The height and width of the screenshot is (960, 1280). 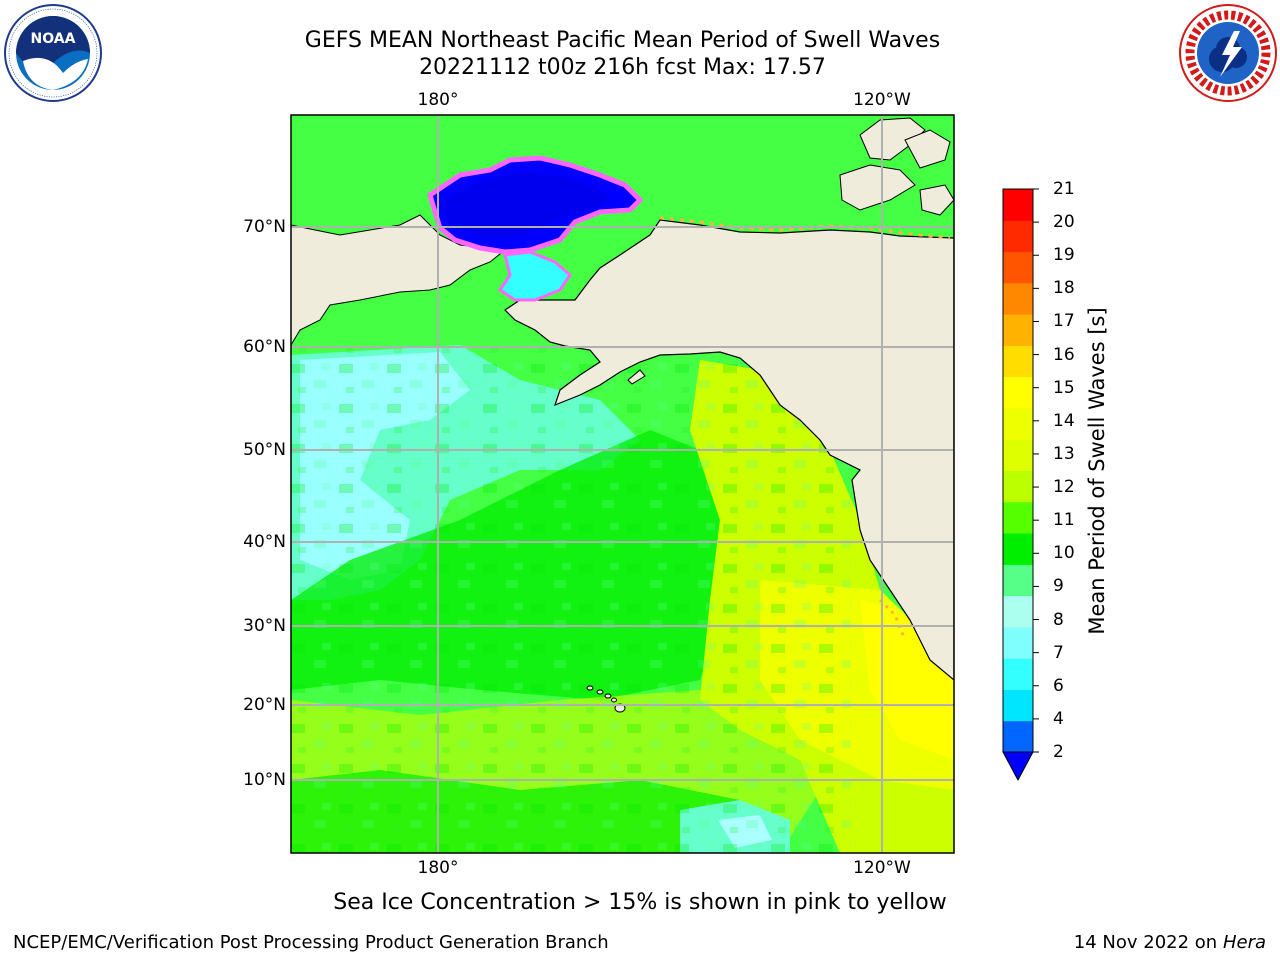 I want to click on lat-label-40n: 40°N, so click(x=264, y=542).